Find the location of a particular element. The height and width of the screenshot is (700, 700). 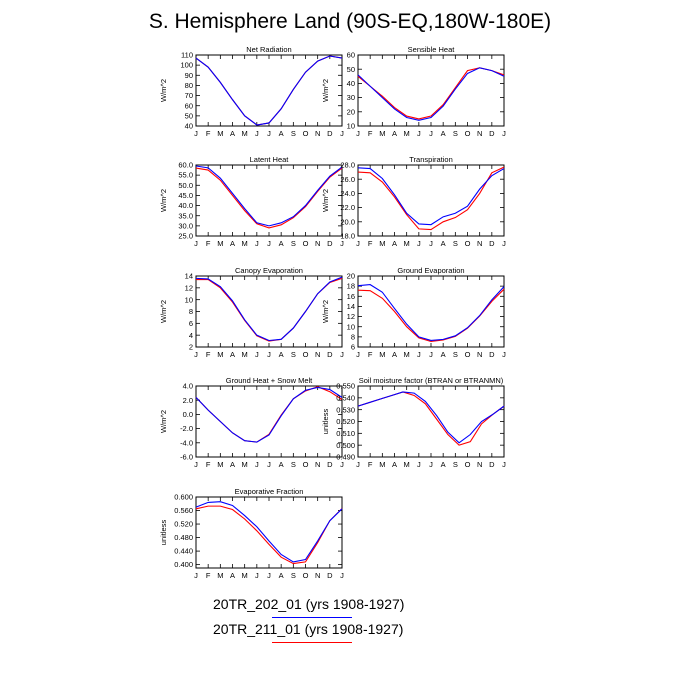

panel-4-month-label: N is located at coordinates (479, 243).